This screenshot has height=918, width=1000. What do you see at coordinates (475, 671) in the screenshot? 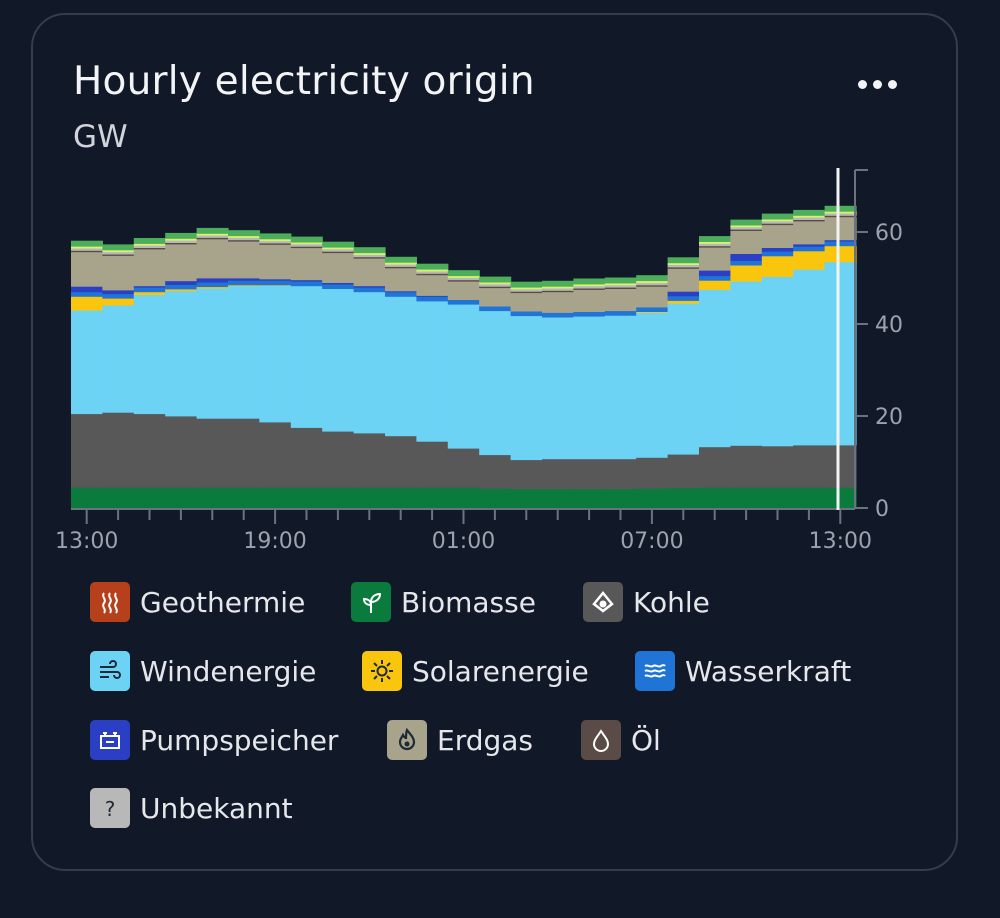
I see `legend-item-solar: Solarenergie` at bounding box center [475, 671].